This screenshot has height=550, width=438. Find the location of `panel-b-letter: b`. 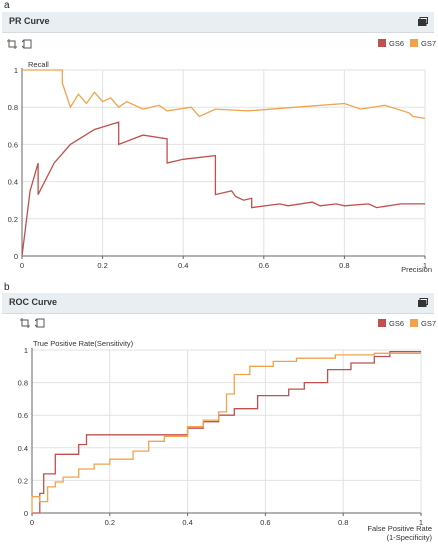

panel-b-letter: b is located at coordinates (7, 287).